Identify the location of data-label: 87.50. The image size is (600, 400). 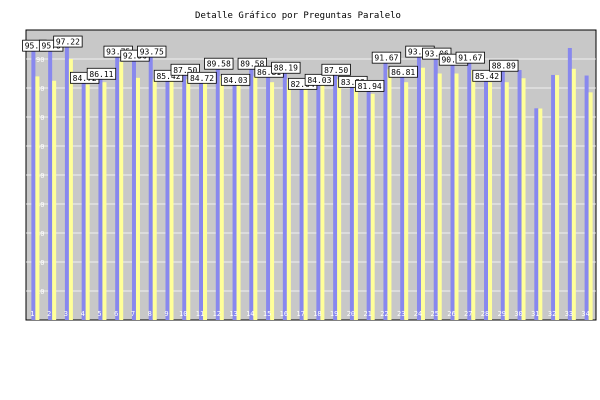
(185, 69).